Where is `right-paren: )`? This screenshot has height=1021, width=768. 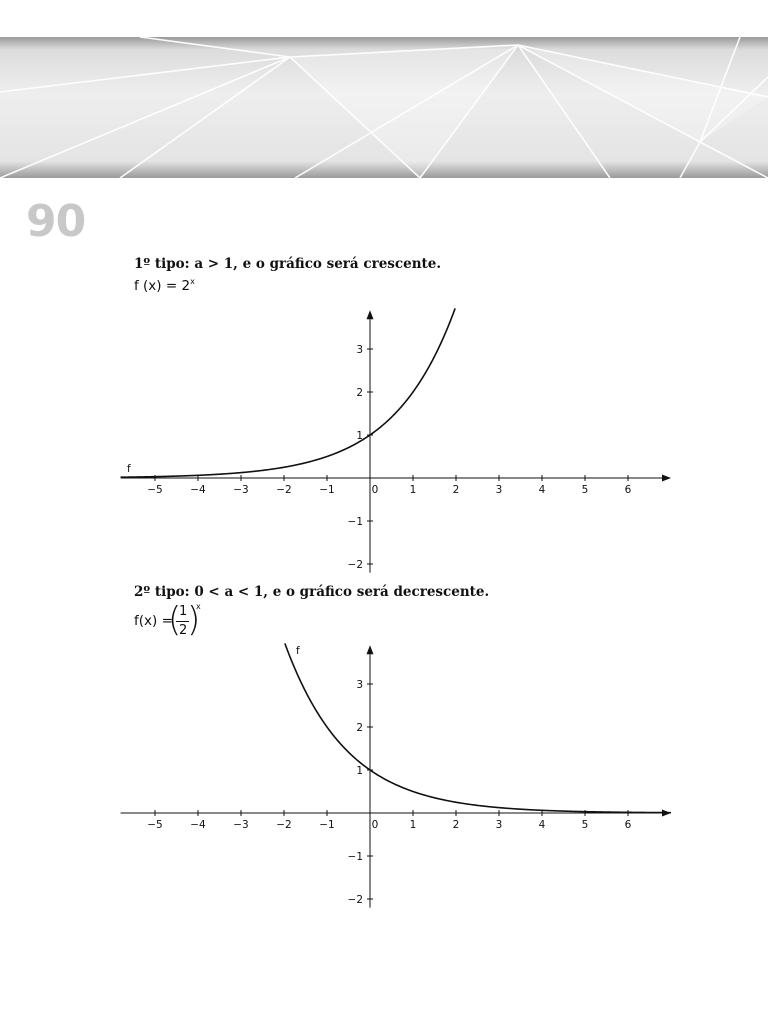
right-paren: ) is located at coordinates (194, 620).